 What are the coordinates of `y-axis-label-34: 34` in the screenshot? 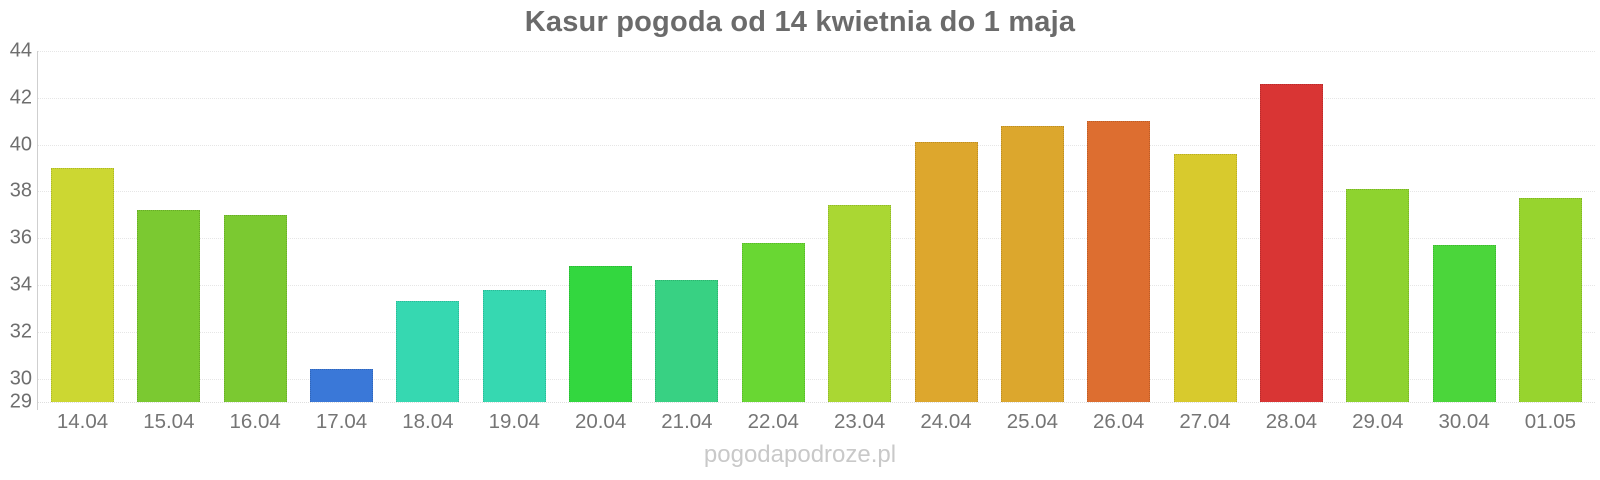 It's located at (20, 284).